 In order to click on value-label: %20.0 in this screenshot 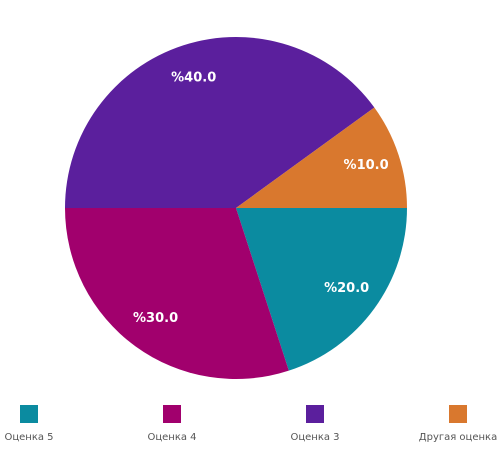, I will do `click(346, 288)`.